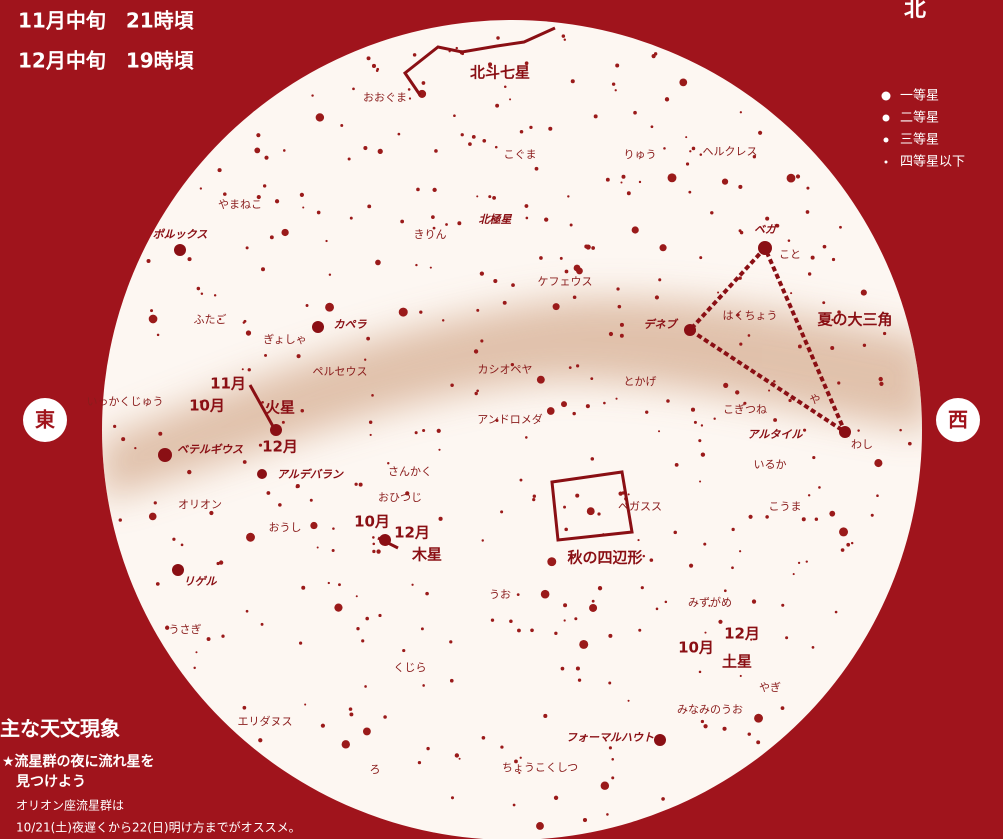  I want to click on constellation-label: おひつじ, so click(400, 497).